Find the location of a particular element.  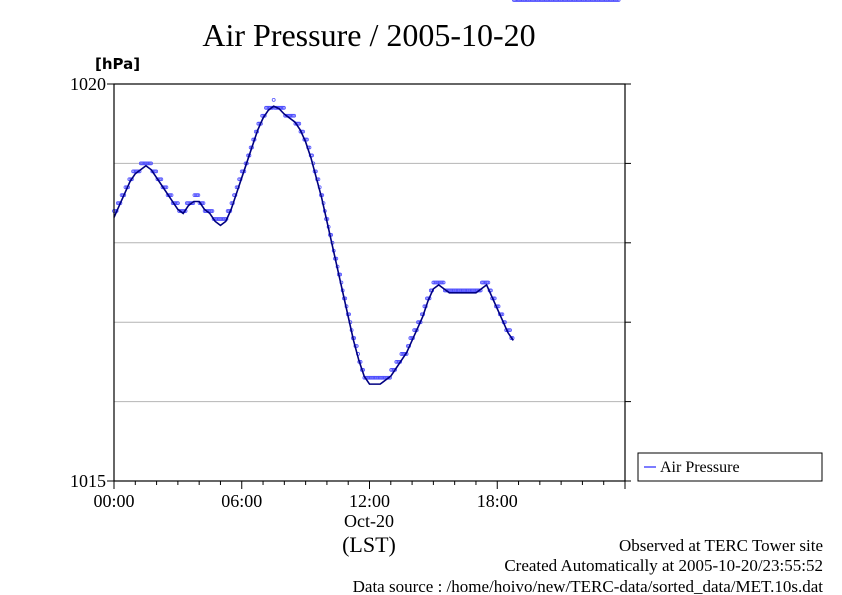

x-axis-label: (LST) is located at coordinates (369, 544).